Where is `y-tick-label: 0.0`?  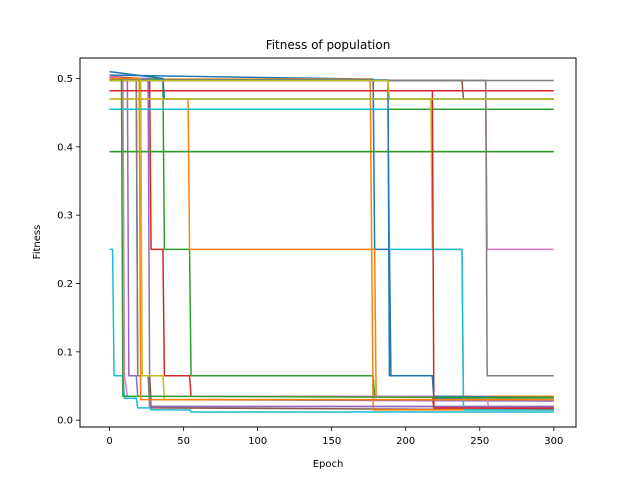
y-tick-label: 0.0 is located at coordinates (65, 421).